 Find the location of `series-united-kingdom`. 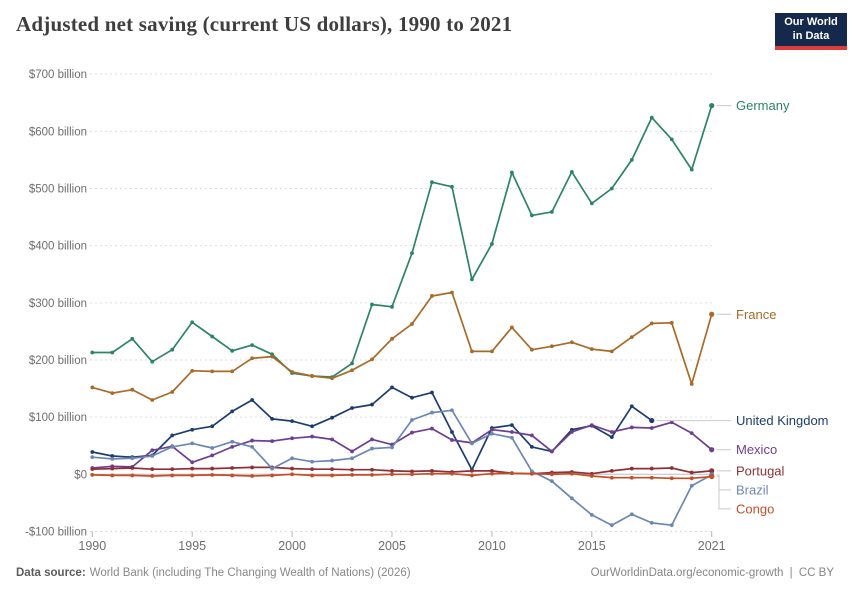

series-united-kingdom is located at coordinates (372, 428).